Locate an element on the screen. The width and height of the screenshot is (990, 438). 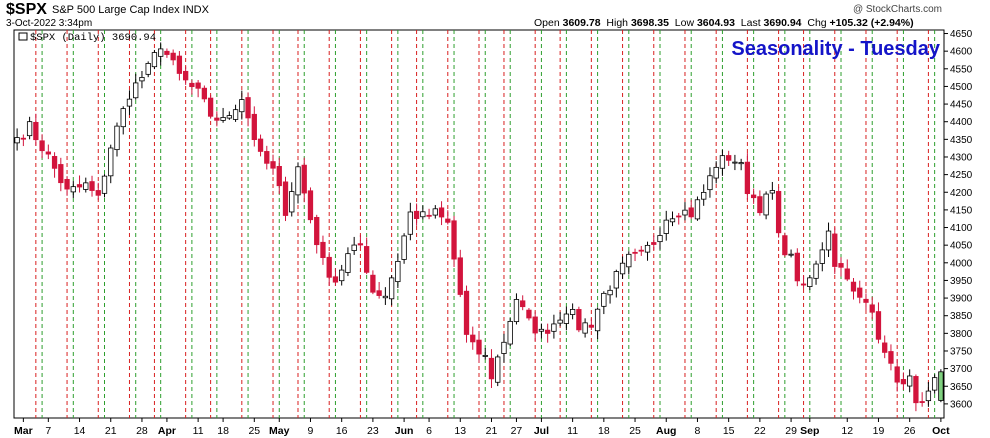
y-tick-label: 3950 is located at coordinates (961, 281).